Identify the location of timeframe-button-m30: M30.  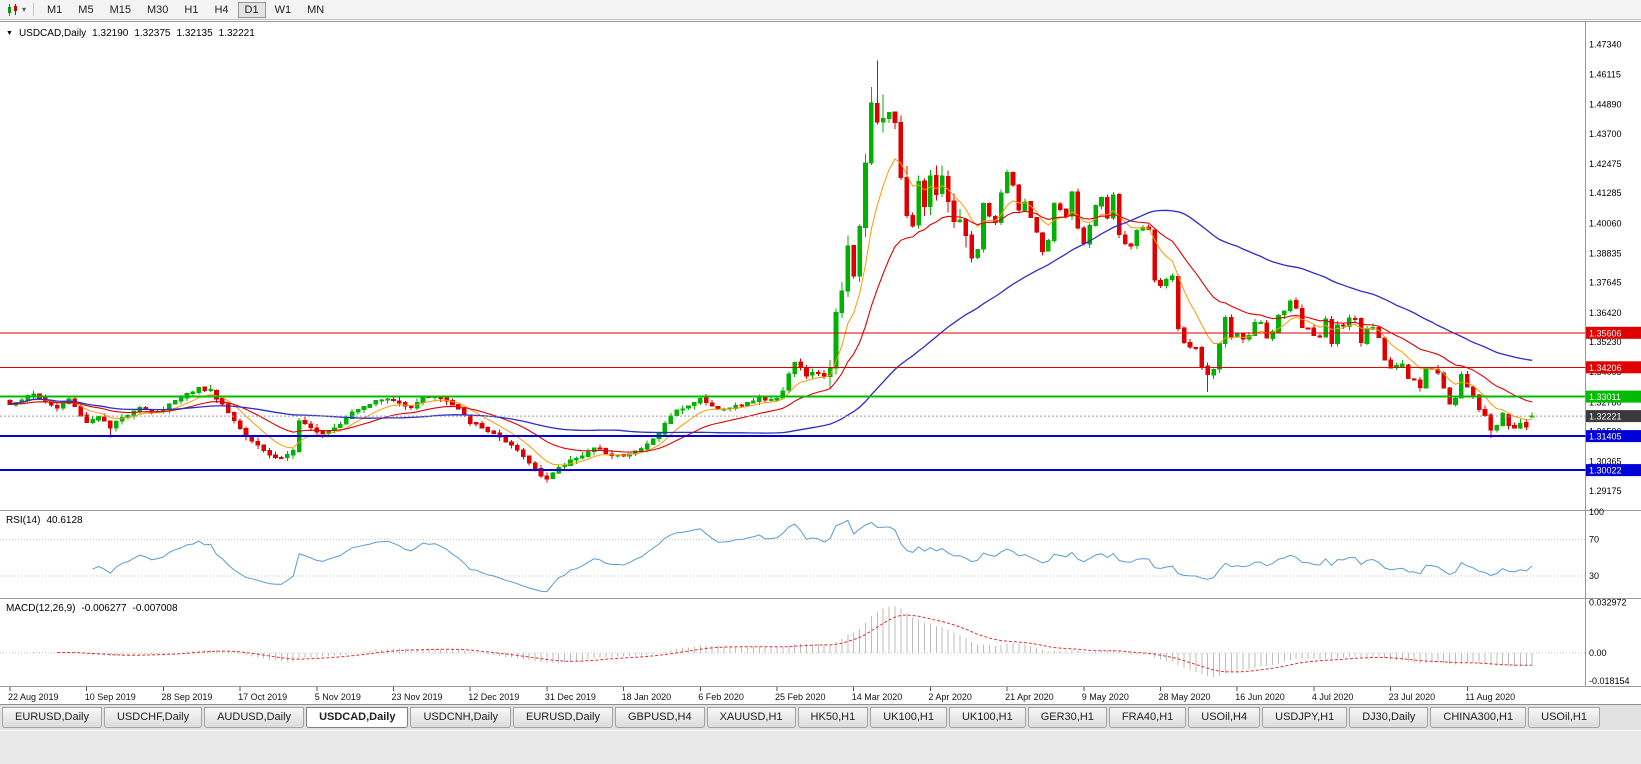
(157, 9).